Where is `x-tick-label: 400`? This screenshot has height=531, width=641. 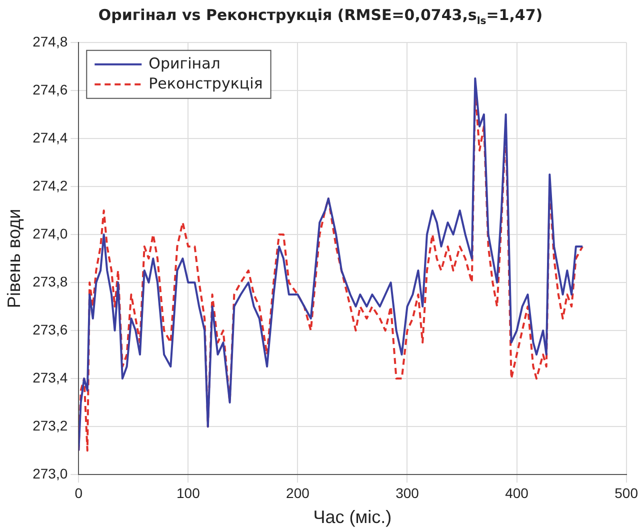 x-tick-label: 400 is located at coordinates (517, 492).